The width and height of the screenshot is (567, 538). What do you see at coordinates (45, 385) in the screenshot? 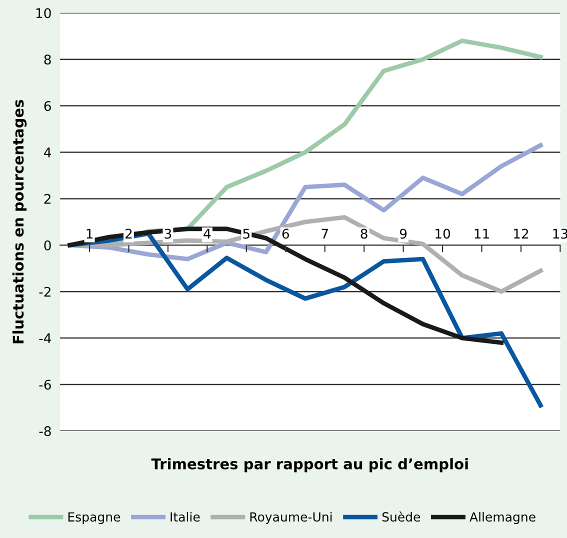
I see `y-tick-label: -6` at bounding box center [45, 385].